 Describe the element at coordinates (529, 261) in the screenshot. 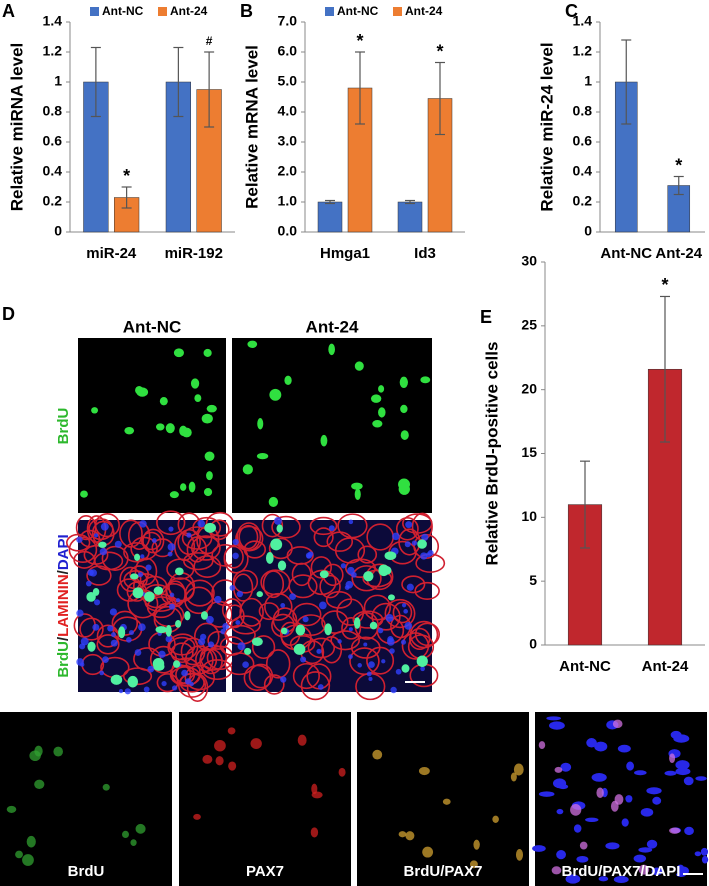

I see `y-tick-label: 30` at that location.